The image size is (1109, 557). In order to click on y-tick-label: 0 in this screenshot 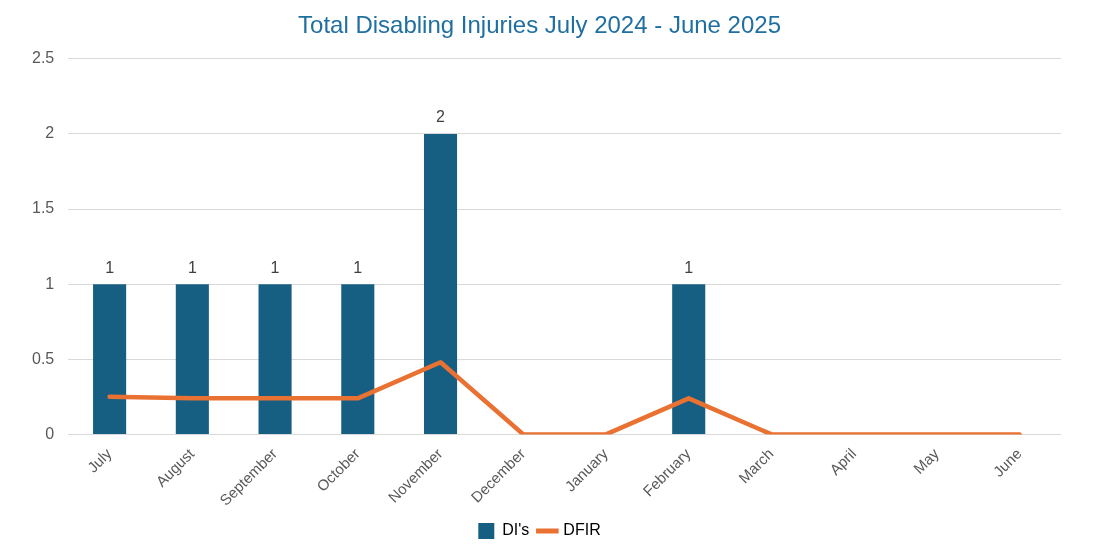, I will do `click(50, 433)`.